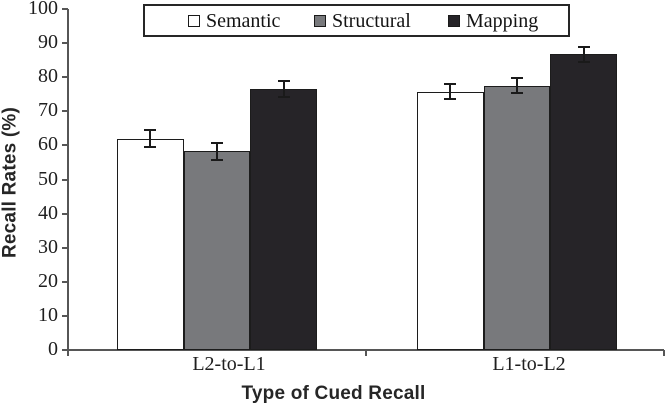 This screenshot has height=410, width=667. What do you see at coordinates (283, 219) in the screenshot?
I see `bar-mapping-l2-to-l1` at bounding box center [283, 219].